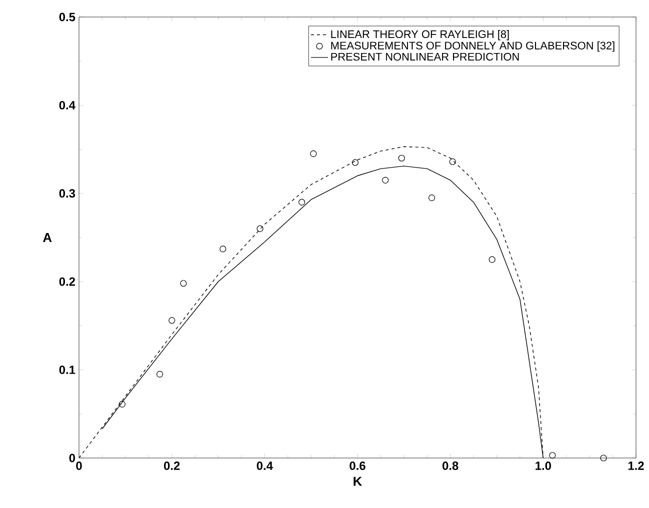 The image size is (649, 508). Describe the element at coordinates (636, 466) in the screenshot. I see `x-tick-label: 1.2` at that location.